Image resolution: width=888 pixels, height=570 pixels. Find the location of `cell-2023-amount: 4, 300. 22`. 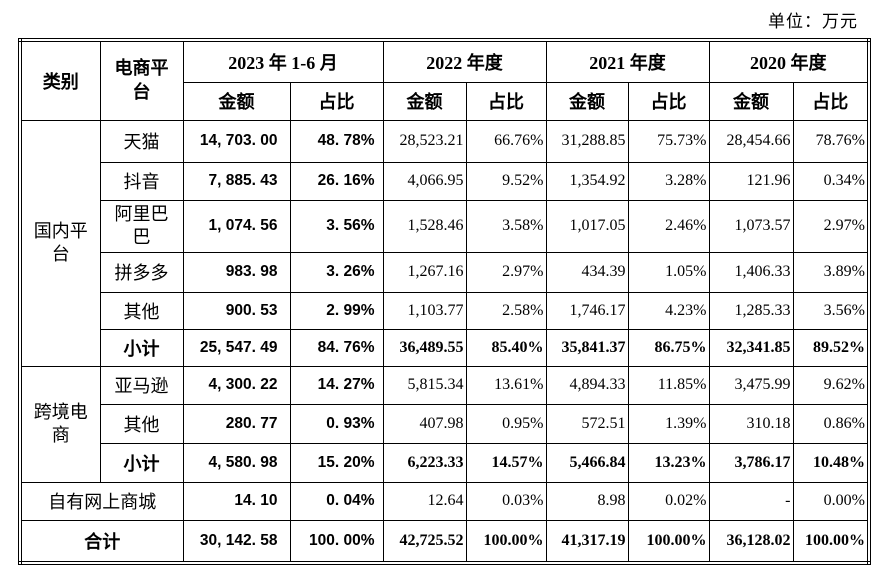

cell-2023-amount: 4, 300. 22 is located at coordinates (236, 385).